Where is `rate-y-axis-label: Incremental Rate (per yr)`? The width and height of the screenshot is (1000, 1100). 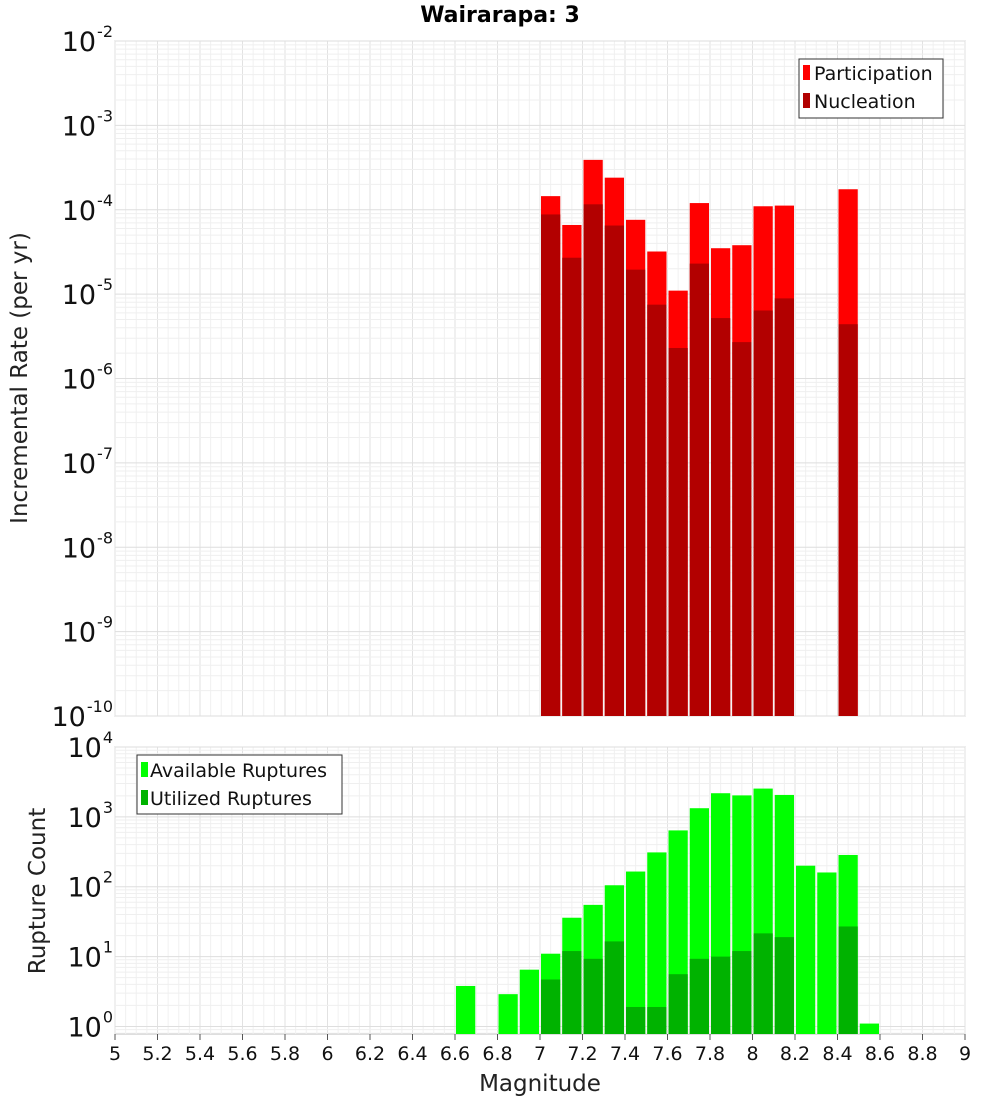
rate-y-axis-label: Incremental Rate (per yr) is located at coordinates (20, 378).